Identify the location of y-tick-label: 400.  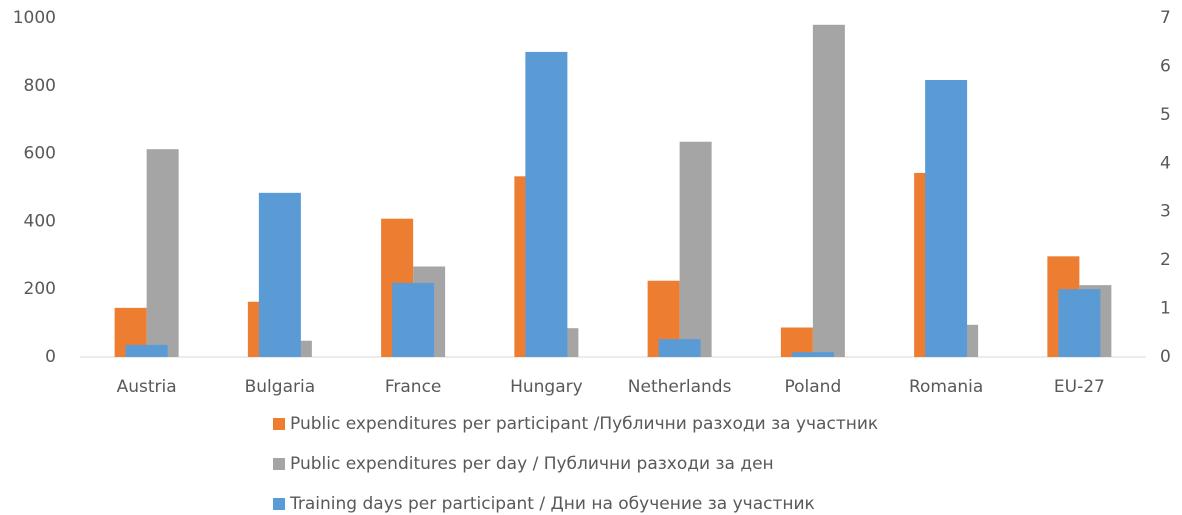
(40, 221).